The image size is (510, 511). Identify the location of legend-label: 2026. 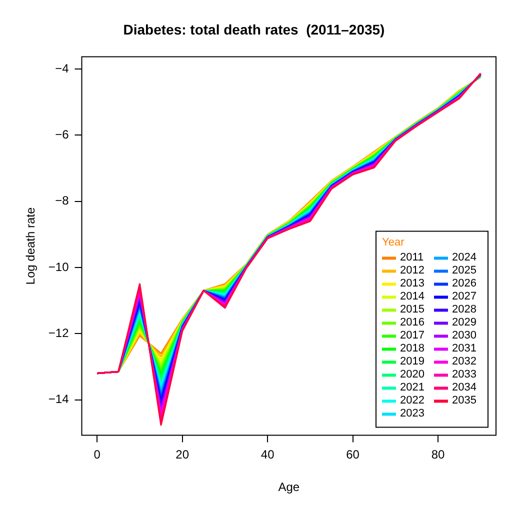
(464, 284).